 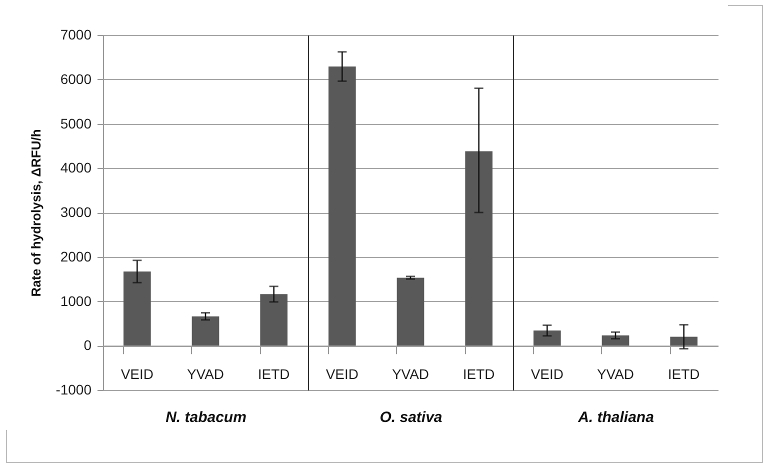 I want to click on y-tick-label: 0, so click(x=88, y=345).